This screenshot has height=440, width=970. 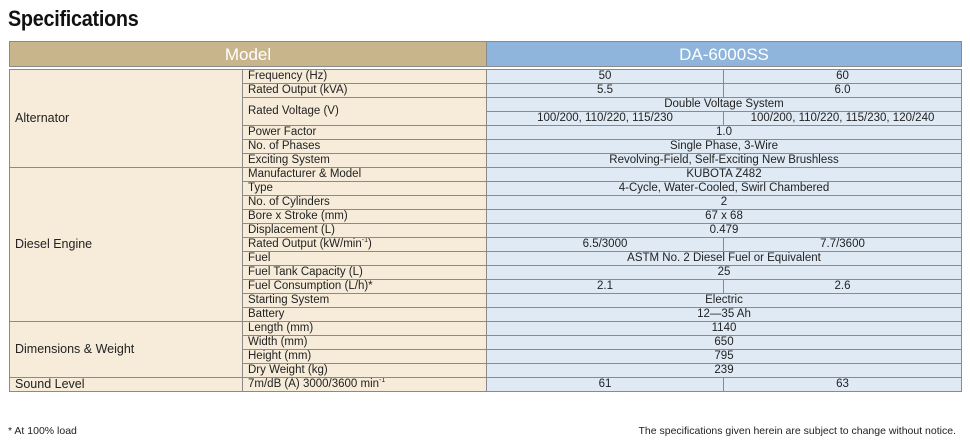 What do you see at coordinates (248, 54) in the screenshot?
I see `model-header: Model` at bounding box center [248, 54].